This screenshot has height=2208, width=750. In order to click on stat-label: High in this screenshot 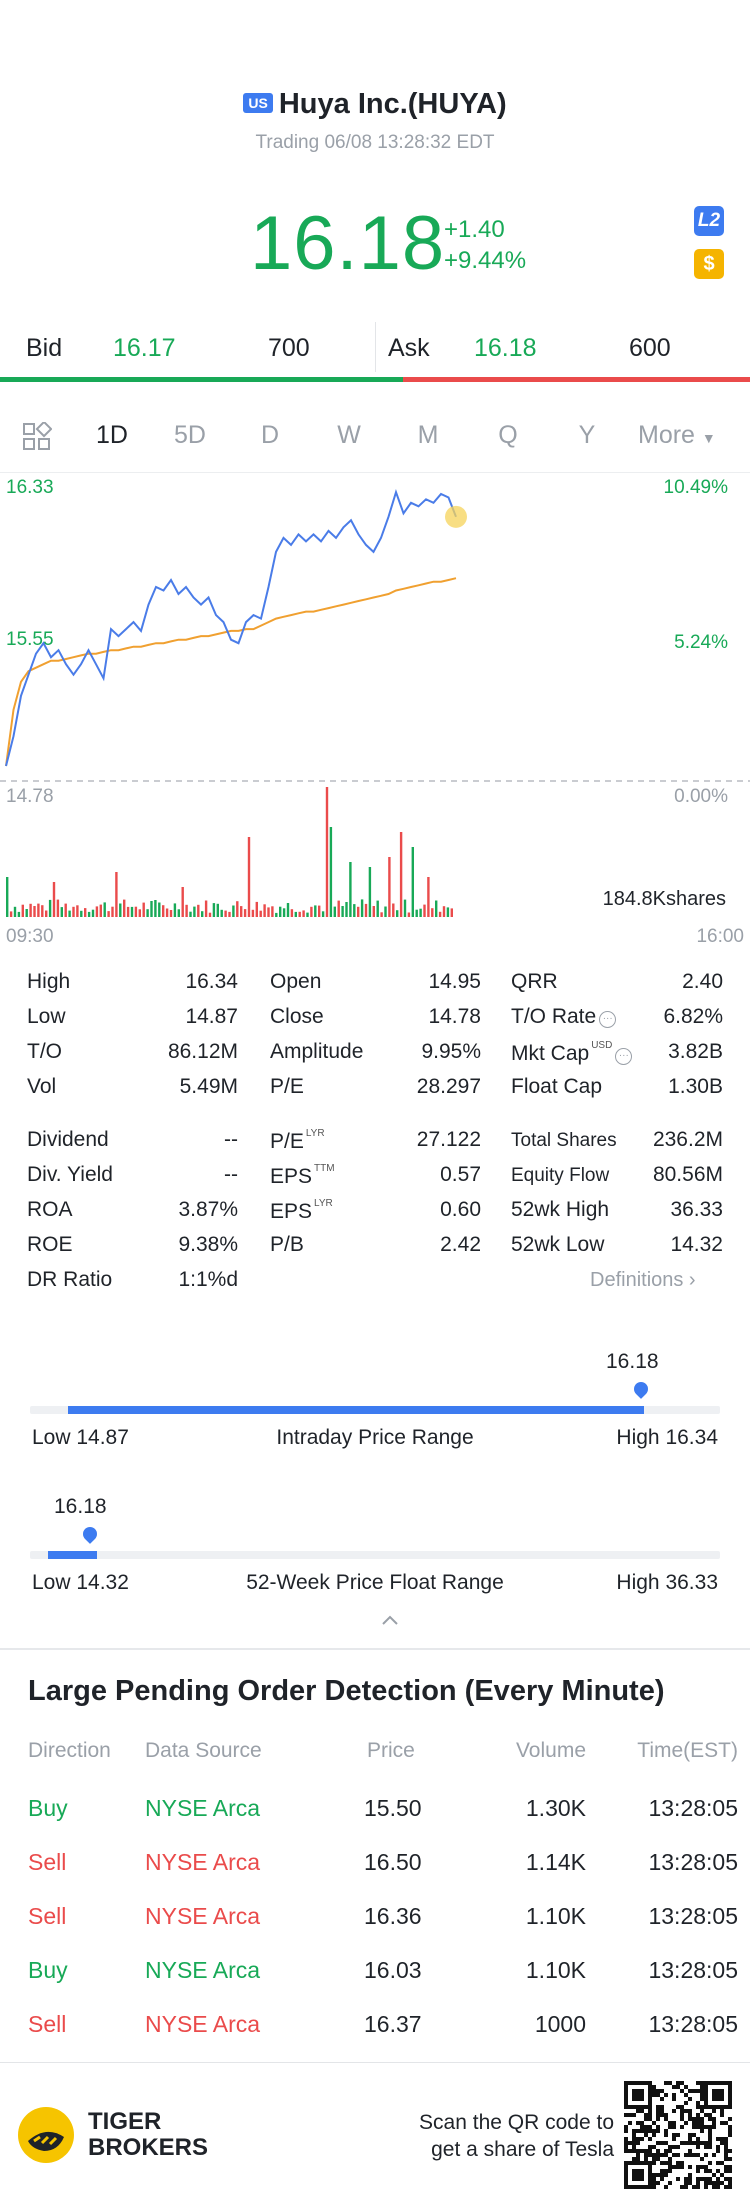, I will do `click(49, 981)`.